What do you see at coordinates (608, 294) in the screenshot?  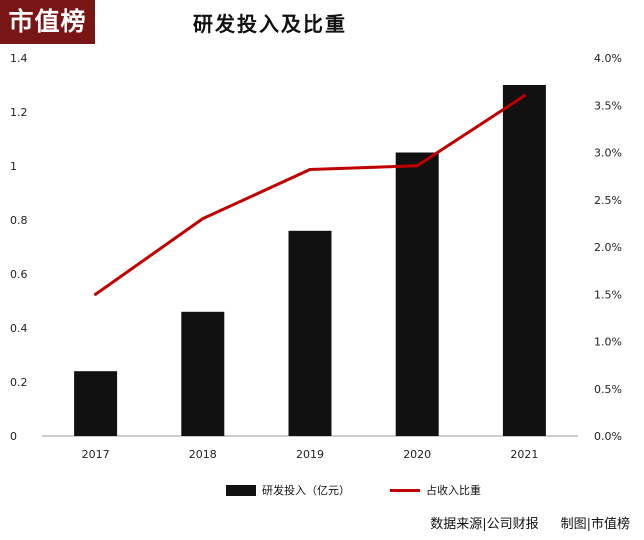 I see `y-right-tick-label: 1.5%` at bounding box center [608, 294].